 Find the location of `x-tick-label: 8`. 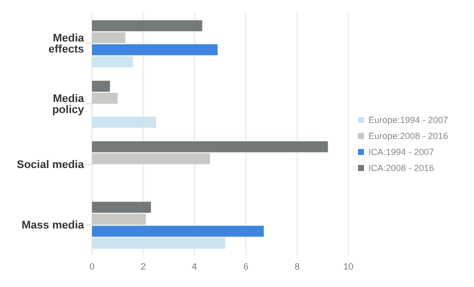

x-tick-label: 8 is located at coordinates (297, 266).